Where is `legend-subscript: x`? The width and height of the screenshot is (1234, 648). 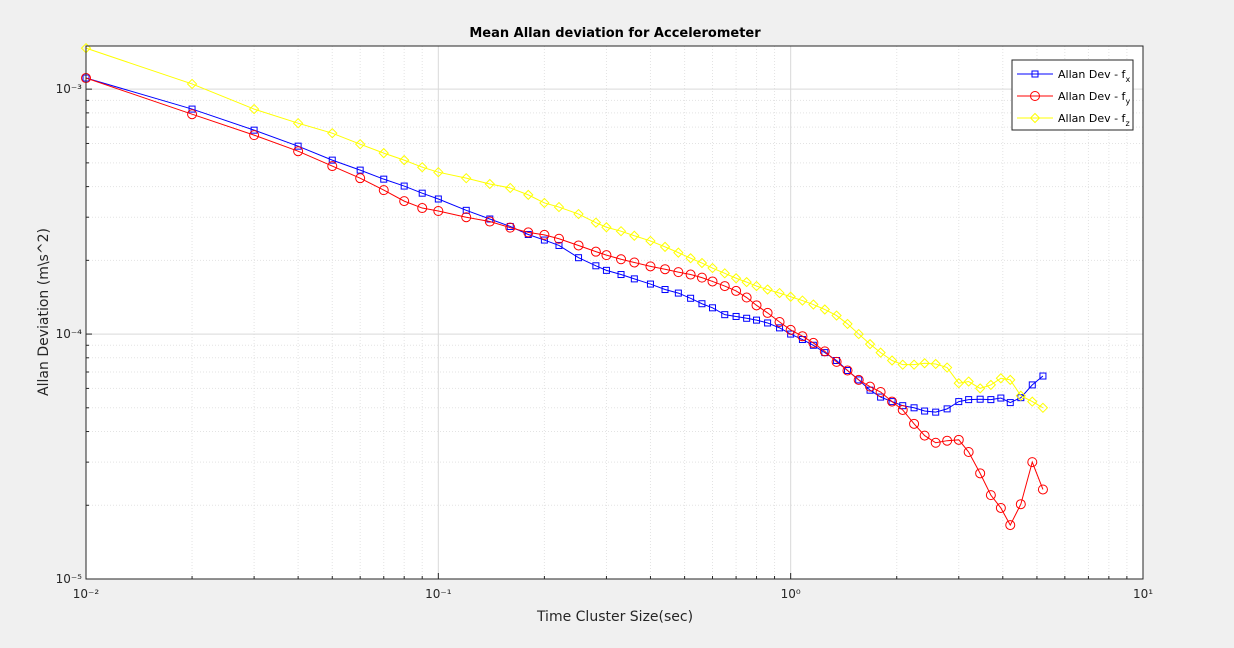 legend-subscript: x is located at coordinates (1127, 79).